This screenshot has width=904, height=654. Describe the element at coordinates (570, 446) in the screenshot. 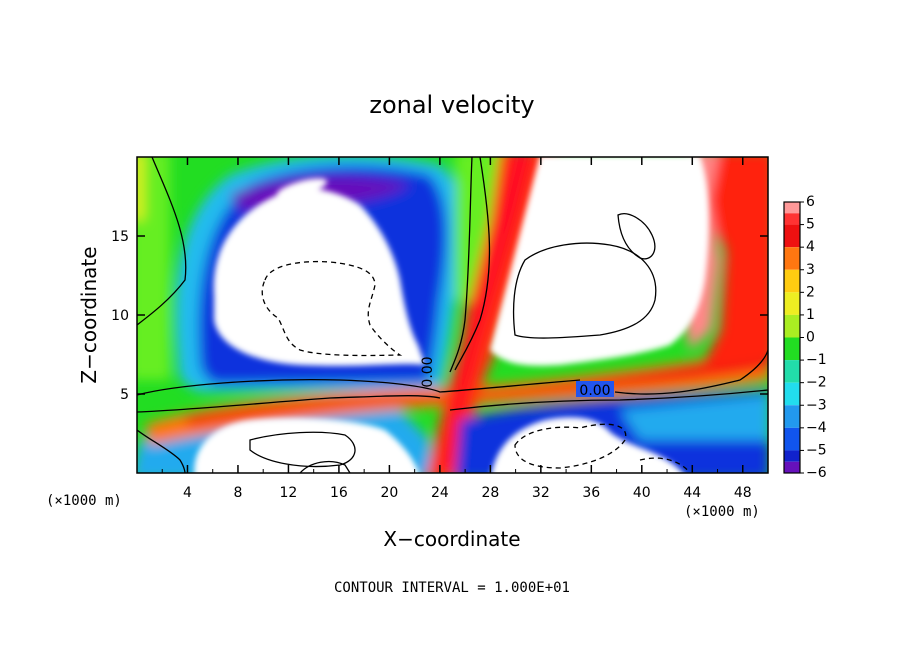

I see `neg-contour-lower-right-cell` at that location.